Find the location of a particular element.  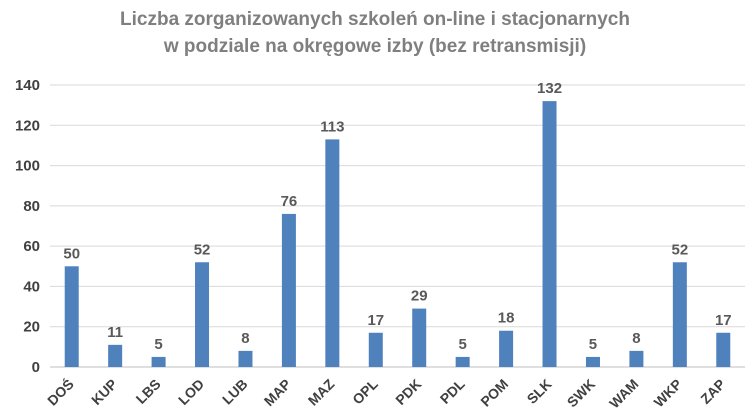

y-tick-label: 140 is located at coordinates (27, 85).